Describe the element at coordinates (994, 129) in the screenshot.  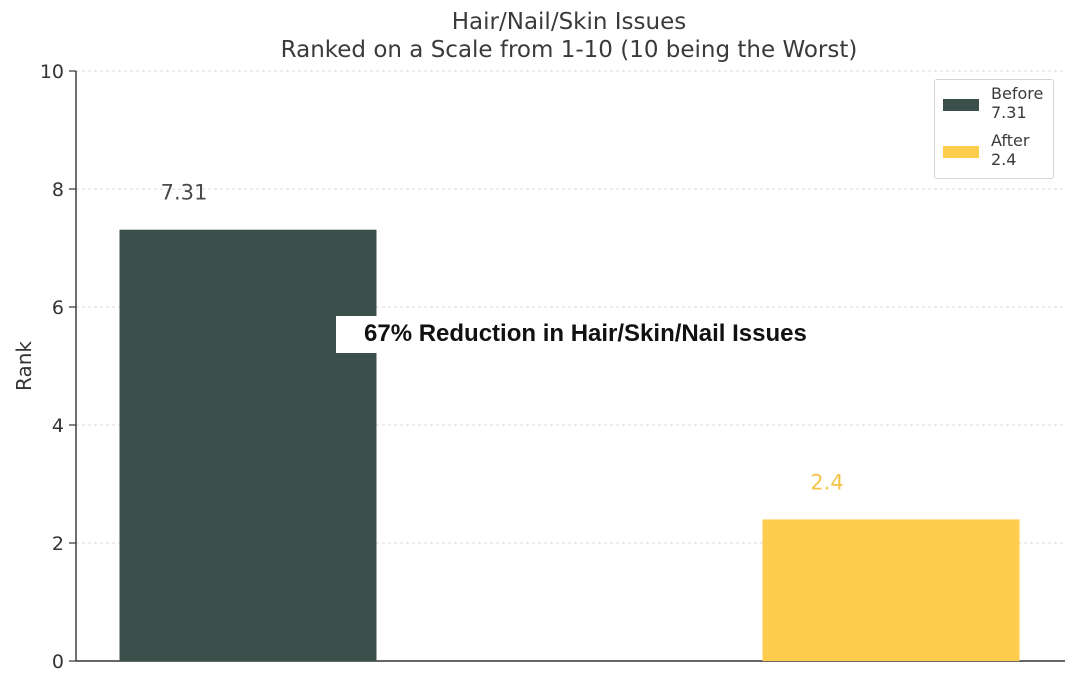
I see `chart-legend: Before 7.31 After 2.4` at that location.